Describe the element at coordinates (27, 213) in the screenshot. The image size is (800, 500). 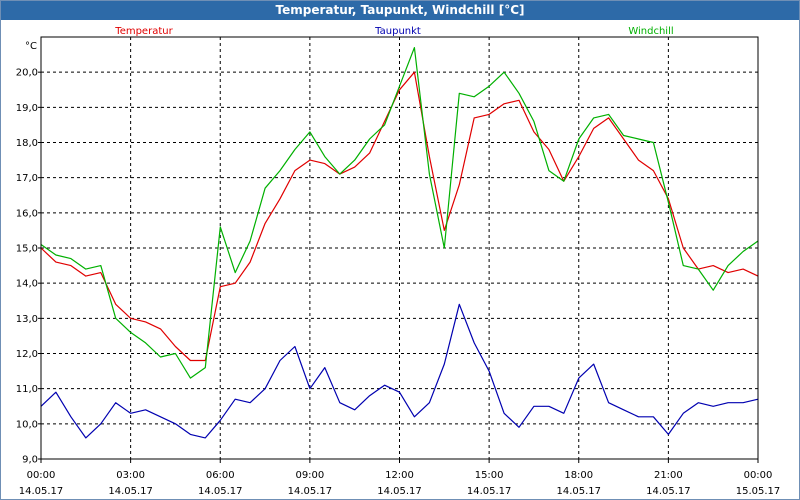
I see `y-tick-label: 16,0` at that location.